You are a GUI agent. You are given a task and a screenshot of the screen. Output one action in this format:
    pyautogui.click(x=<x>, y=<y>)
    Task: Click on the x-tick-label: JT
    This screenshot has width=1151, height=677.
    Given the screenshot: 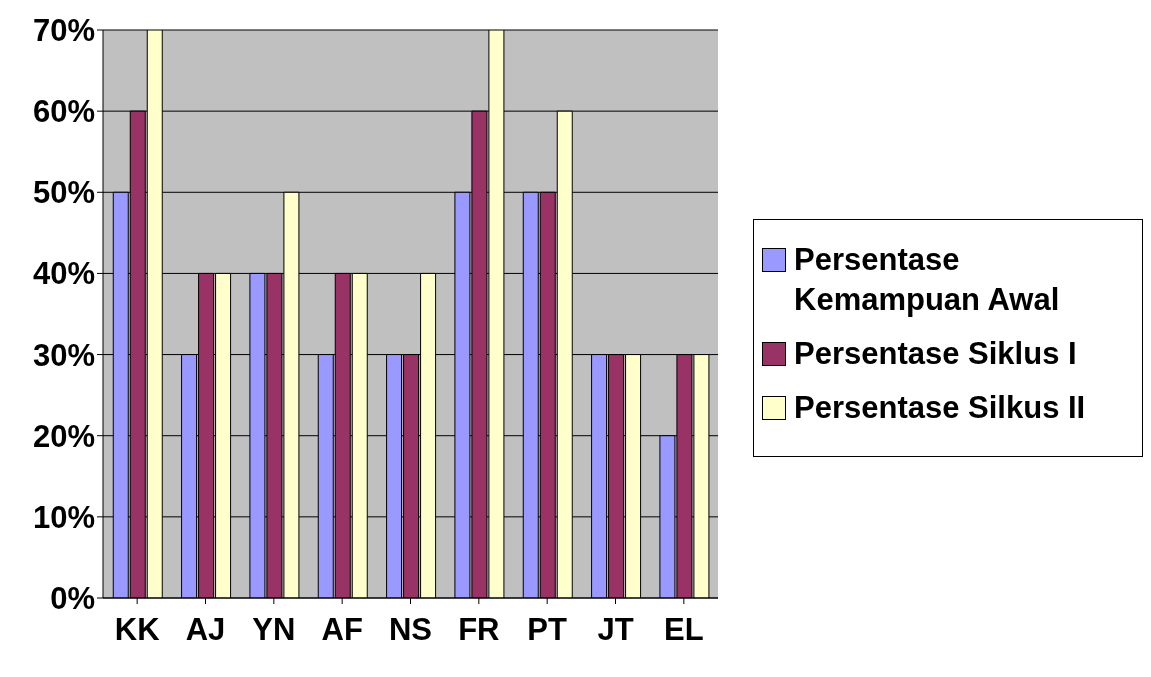 What is the action you would take?
    pyautogui.click(x=615, y=630)
    